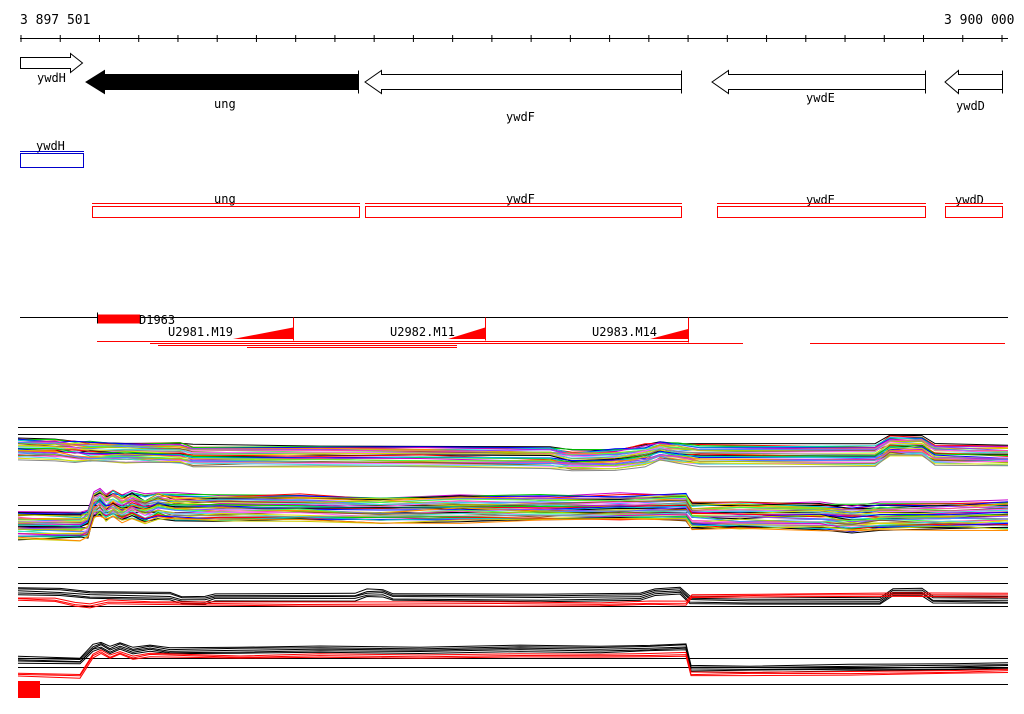 The image size is (1024, 714). I want to click on red-annotation-track: ung ywdF ywdE ywdD, so click(547, 205).